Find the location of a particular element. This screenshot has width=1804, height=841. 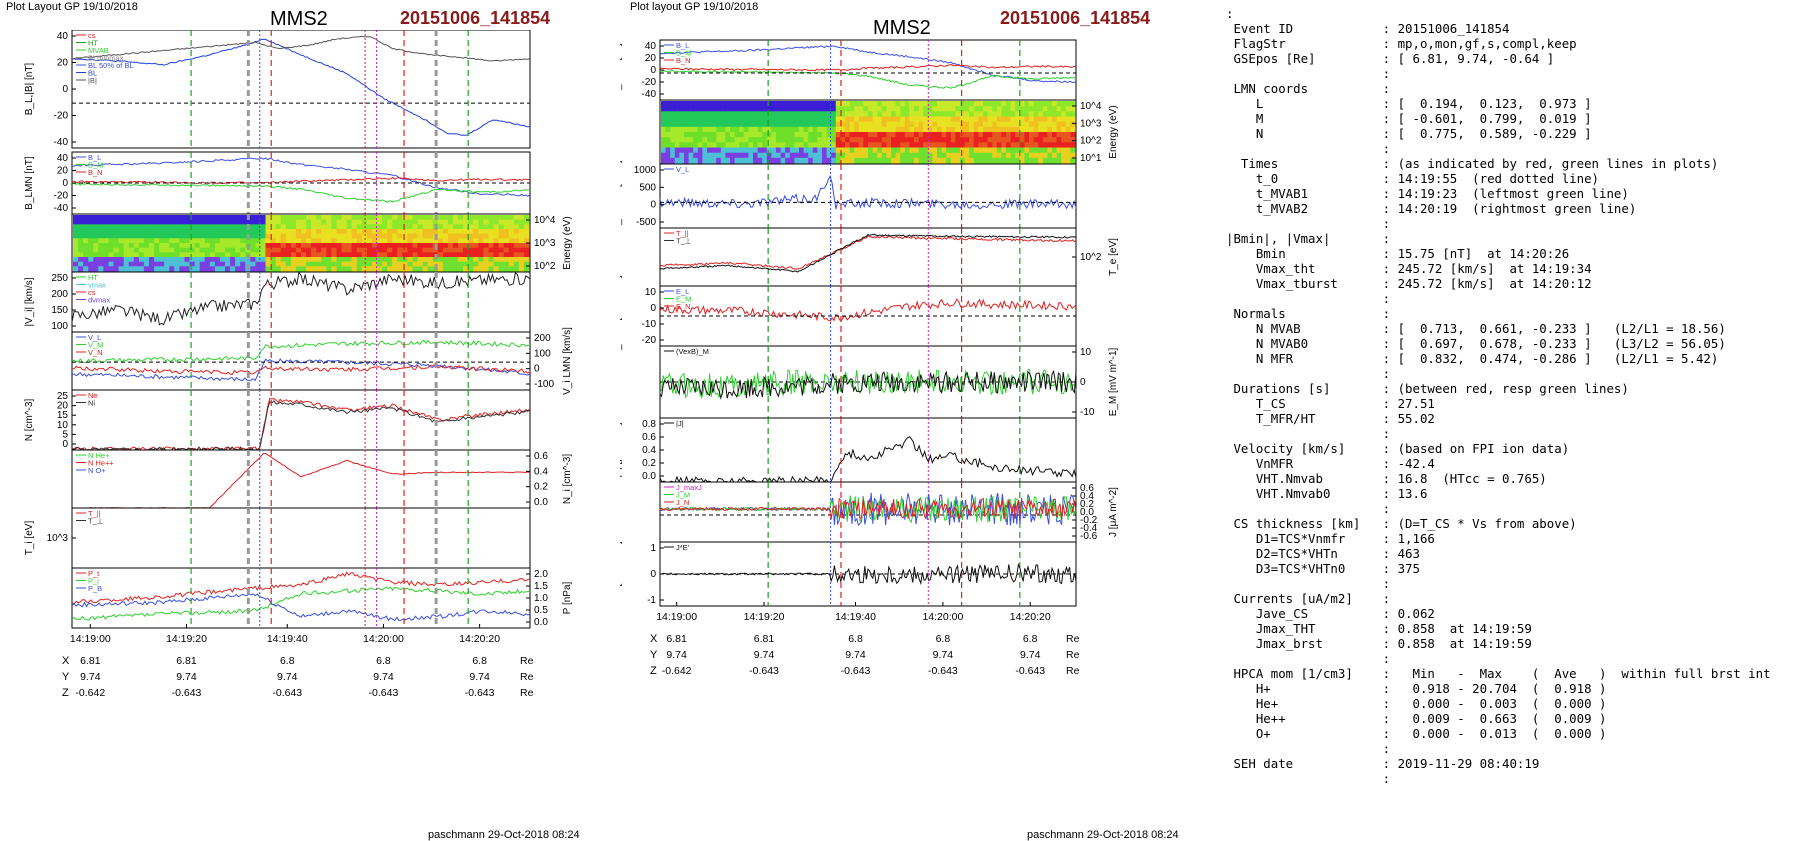

info-line: Jmax_THT : 0.858 at 14:19:59 is located at coordinates (1379, 628).